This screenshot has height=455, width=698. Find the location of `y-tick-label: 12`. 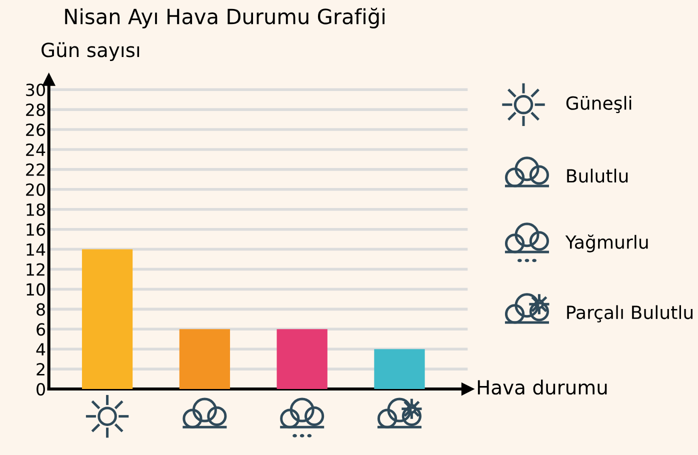

y-tick-label: 12 is located at coordinates (35, 269).